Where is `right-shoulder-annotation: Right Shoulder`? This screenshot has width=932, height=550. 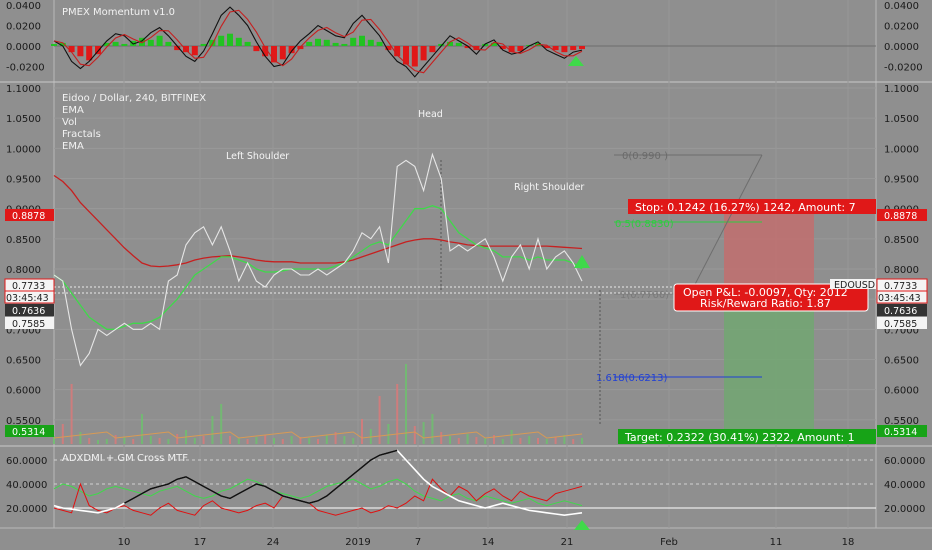
right-shoulder-annotation: Right Shoulder is located at coordinates (549, 187).